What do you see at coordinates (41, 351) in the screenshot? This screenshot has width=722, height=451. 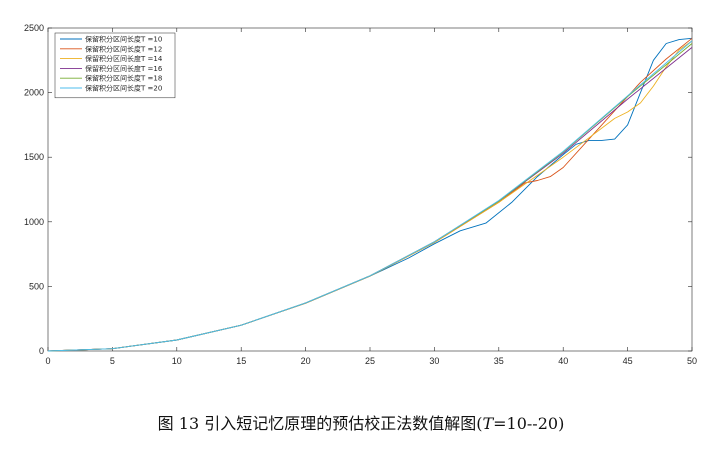 I see `y-tick-label: 0` at bounding box center [41, 351].